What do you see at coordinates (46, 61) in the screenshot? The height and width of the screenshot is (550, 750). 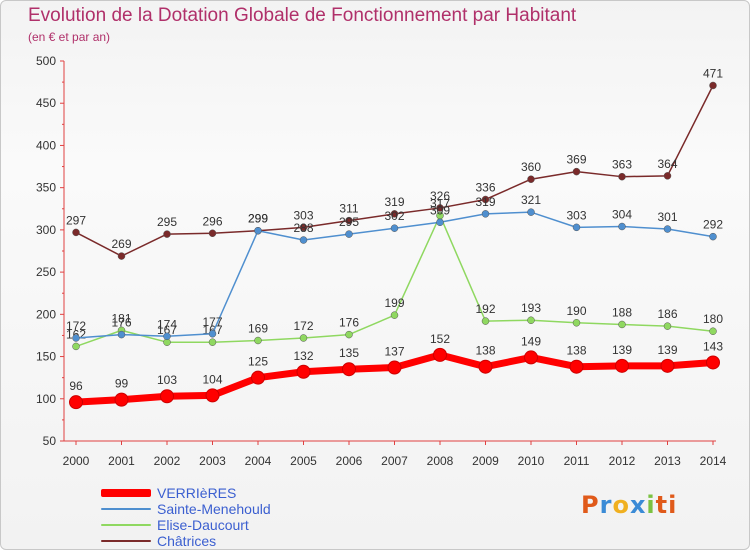 I see `y-tick-label: 500` at bounding box center [46, 61].